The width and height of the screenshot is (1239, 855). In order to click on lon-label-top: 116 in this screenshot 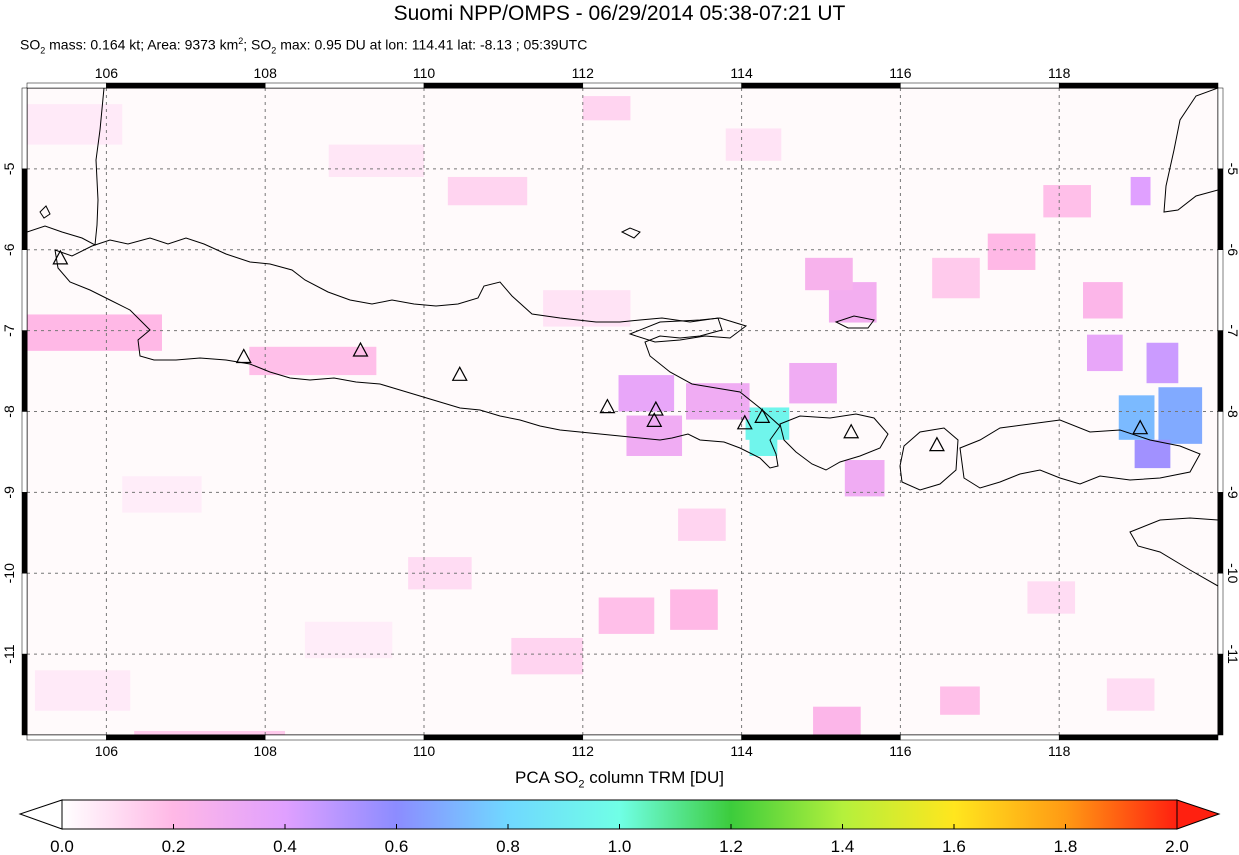, I will do `click(900, 73)`.